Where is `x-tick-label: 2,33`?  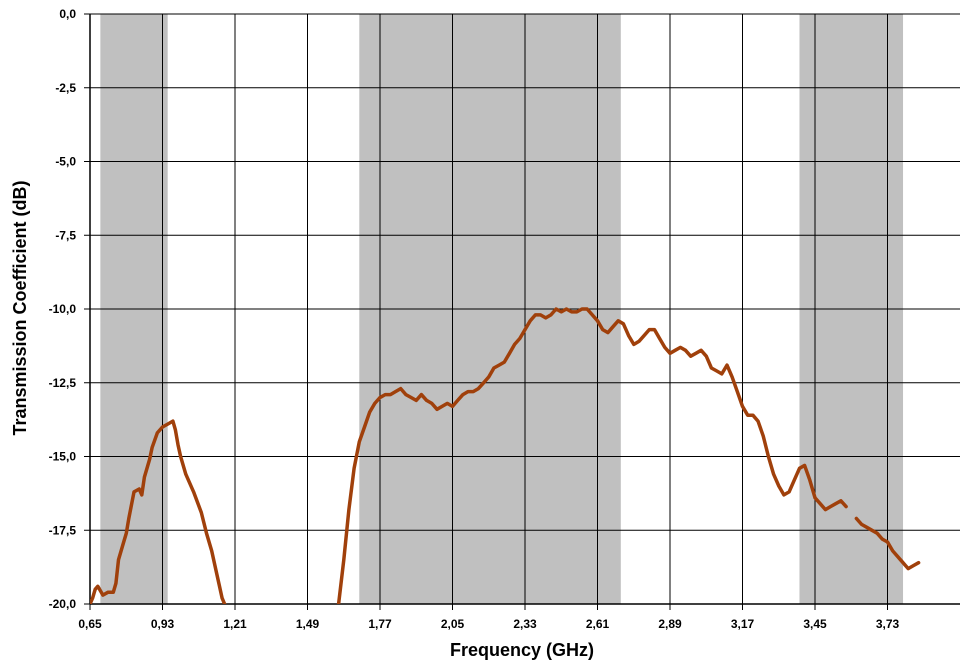 x-tick-label: 2,33 is located at coordinates (525, 624).